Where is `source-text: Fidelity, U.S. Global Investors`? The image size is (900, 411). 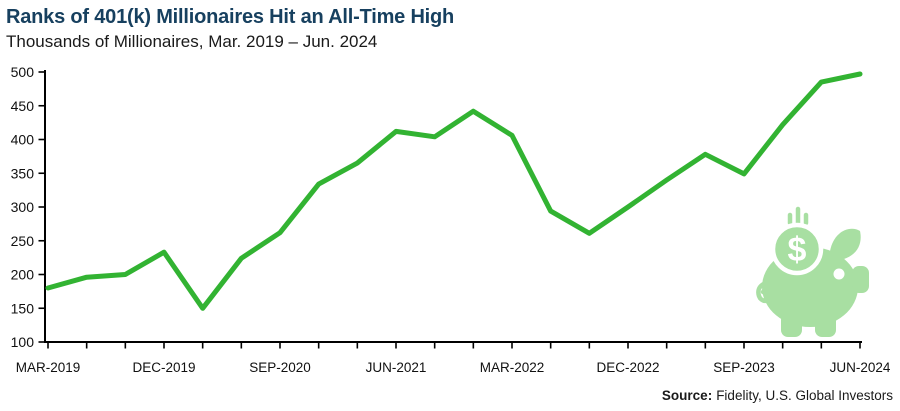
source-text: Fidelity, U.S. Global Investors is located at coordinates (804, 395).